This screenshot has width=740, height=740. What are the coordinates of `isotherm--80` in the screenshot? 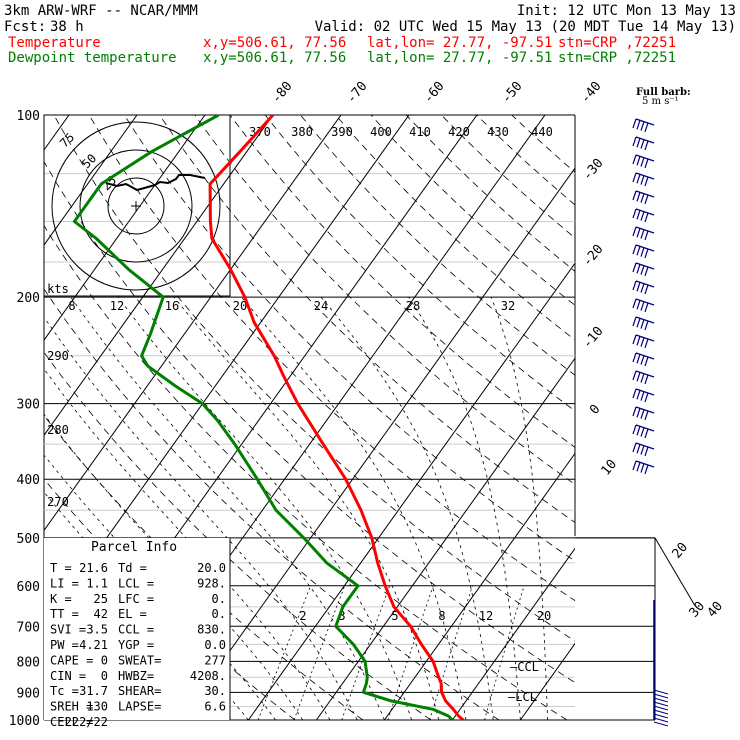 It's located at (125, 228).